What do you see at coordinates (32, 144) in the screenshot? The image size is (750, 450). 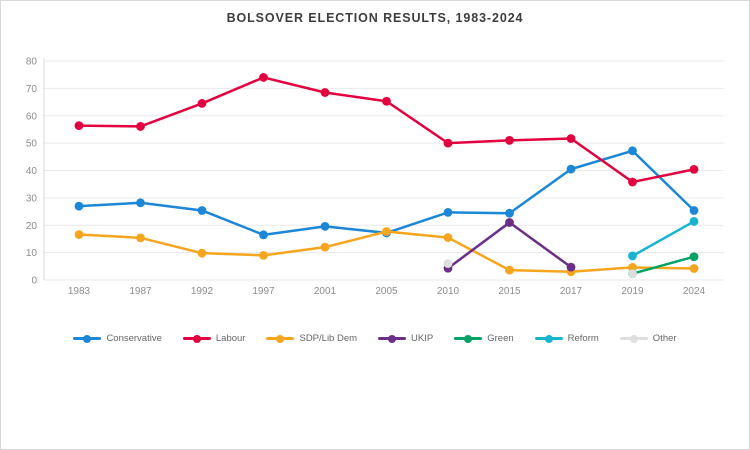 I see `y-tick-label-50: 50` at bounding box center [32, 144].